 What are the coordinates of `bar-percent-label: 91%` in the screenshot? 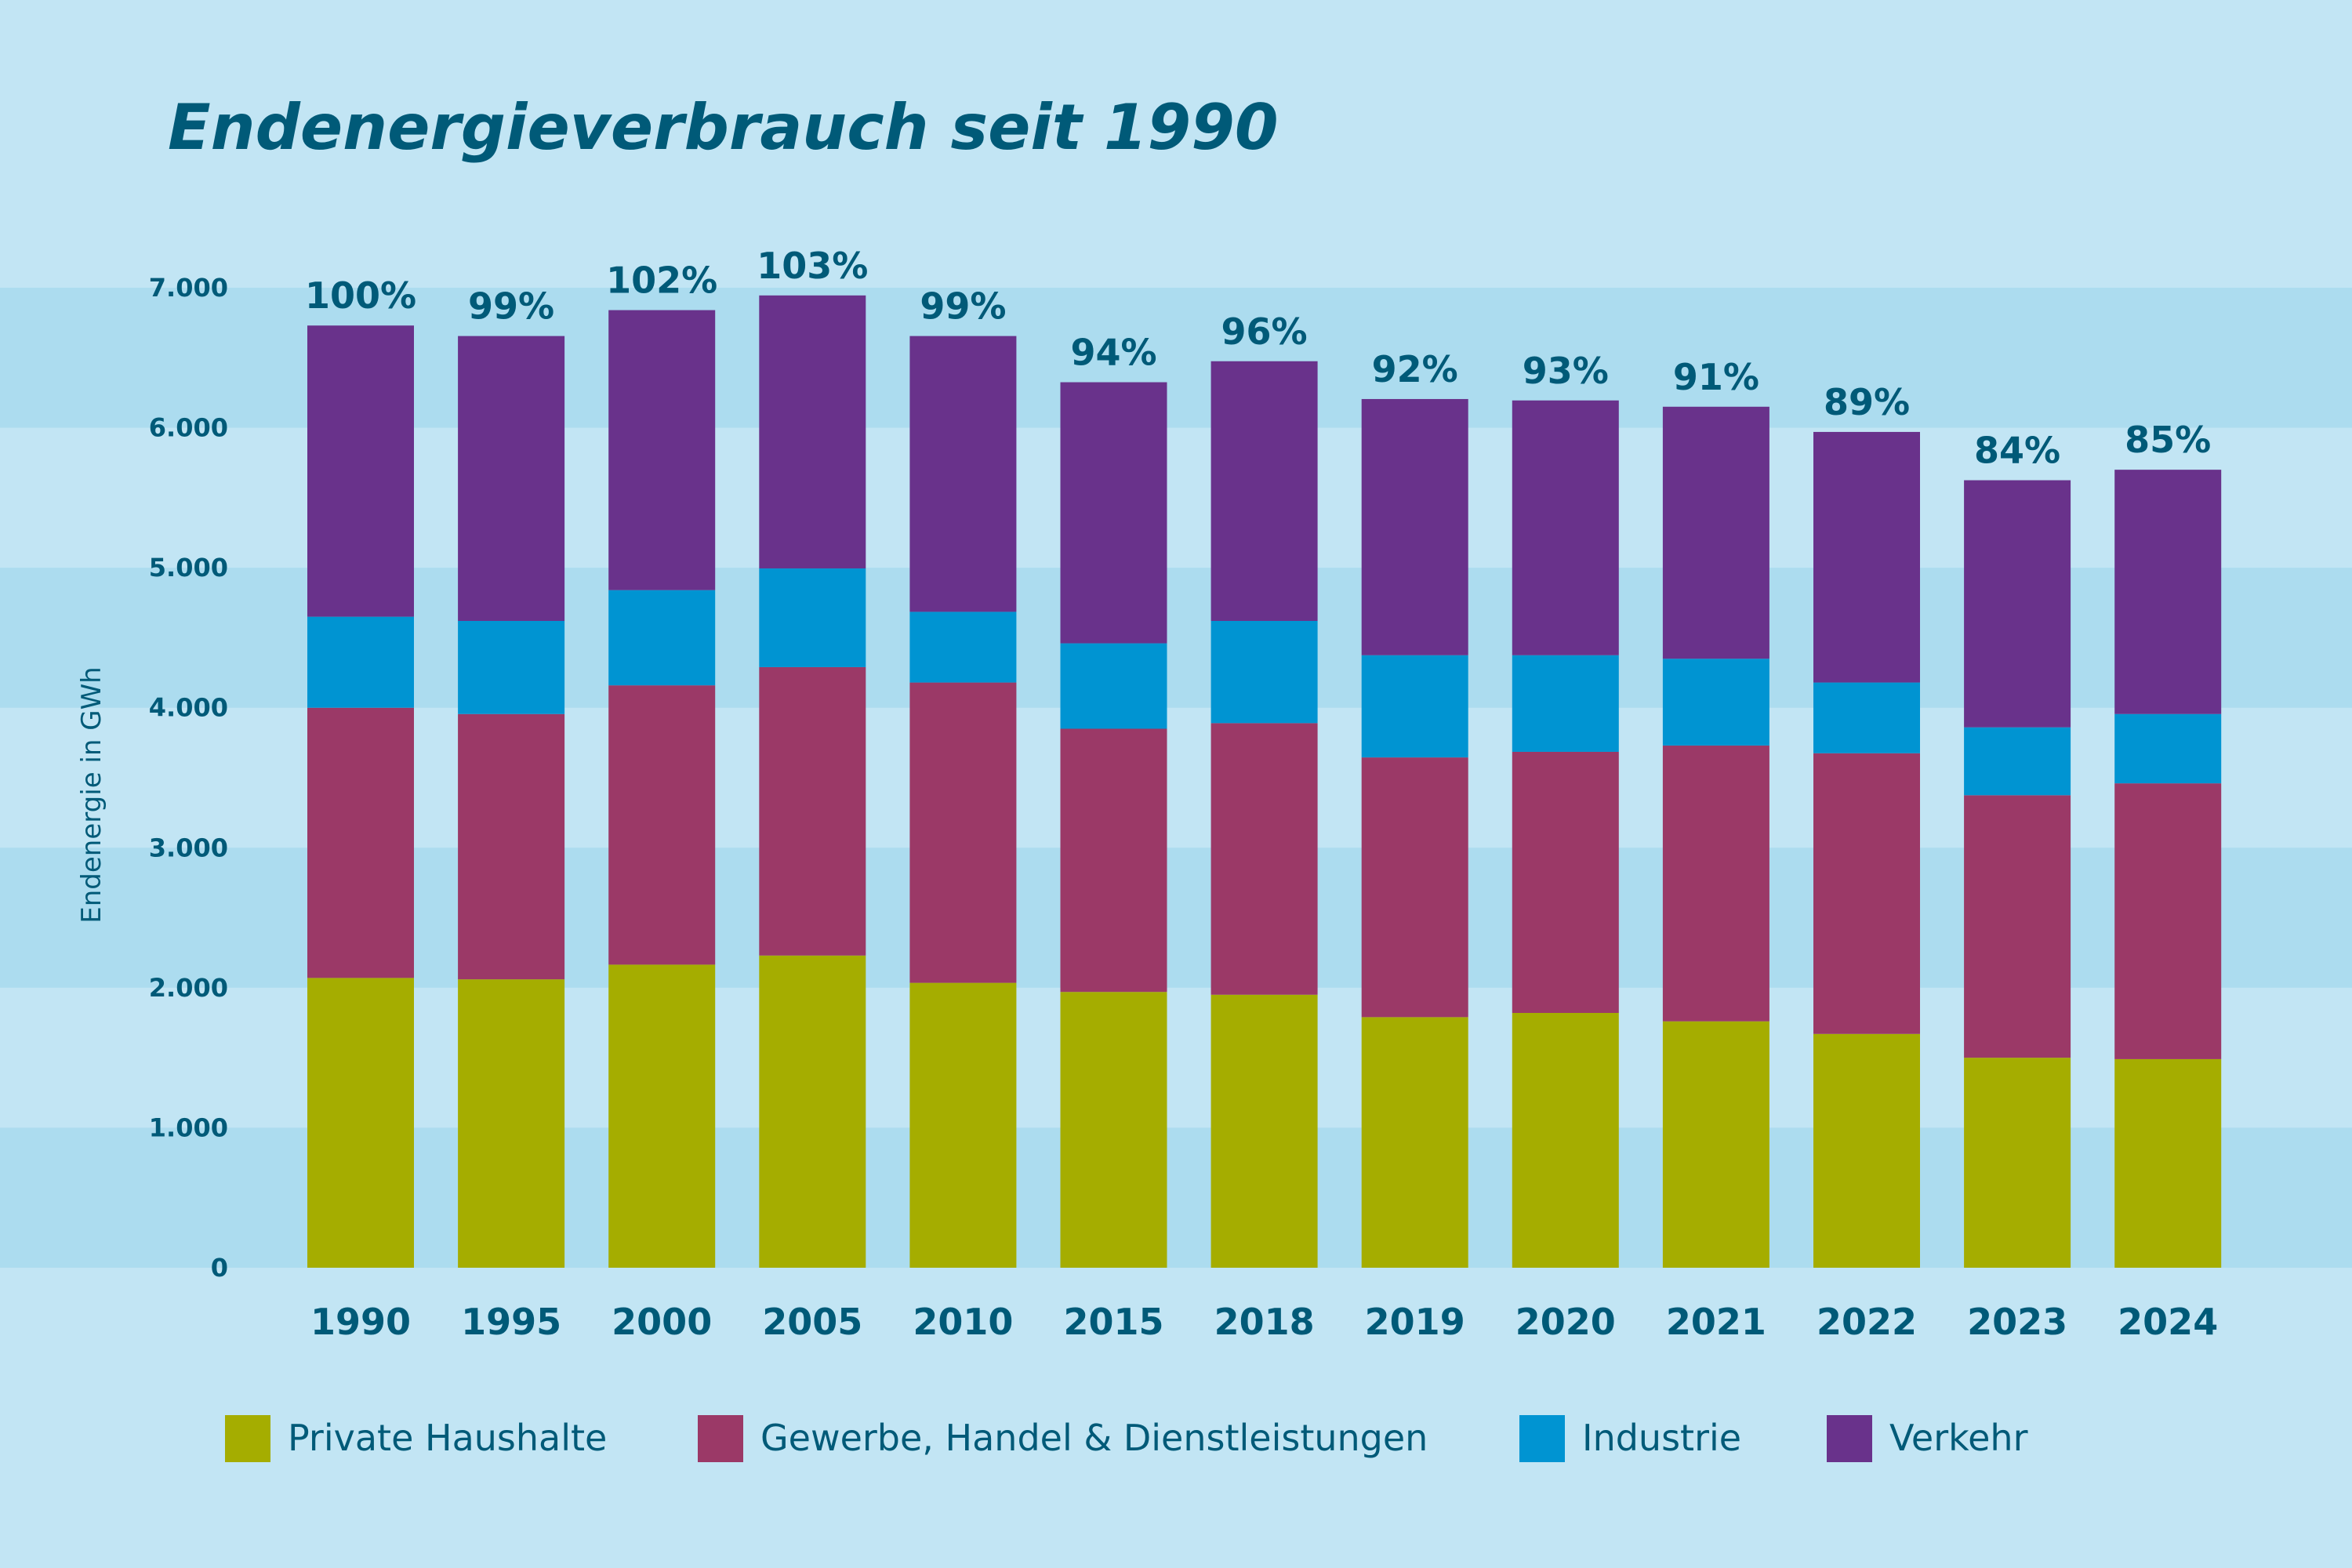 It's located at (1716, 377).